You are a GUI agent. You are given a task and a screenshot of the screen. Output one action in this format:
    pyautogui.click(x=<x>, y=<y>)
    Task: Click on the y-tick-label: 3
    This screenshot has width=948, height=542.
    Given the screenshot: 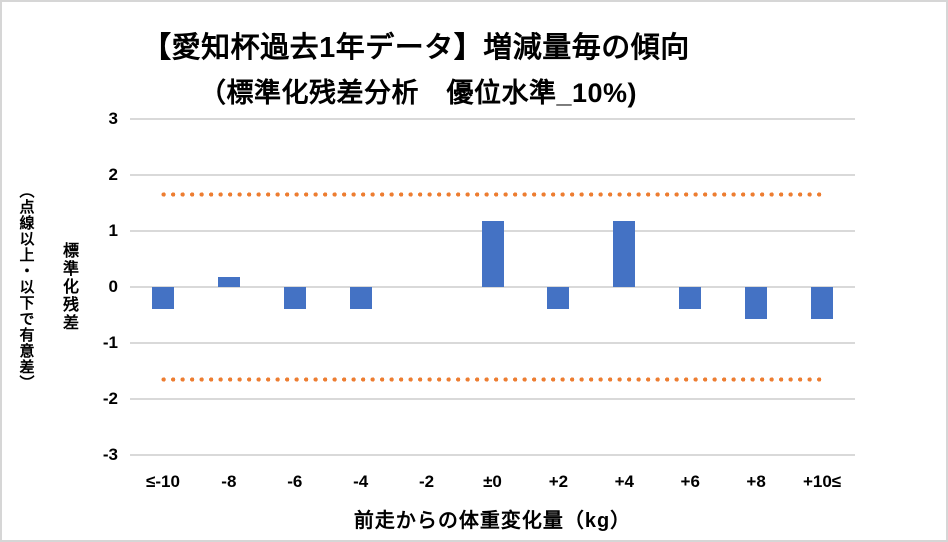 What is the action you would take?
    pyautogui.click(x=113, y=118)
    